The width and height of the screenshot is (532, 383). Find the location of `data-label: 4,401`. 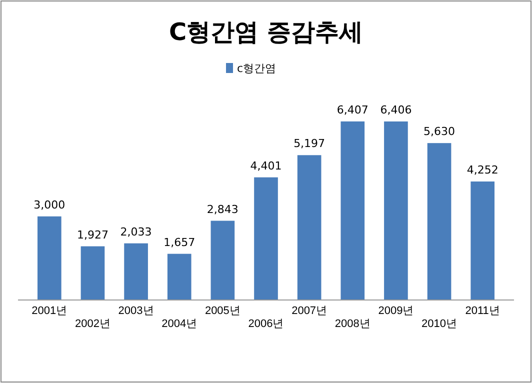

data-label: 4,401 is located at coordinates (266, 165).